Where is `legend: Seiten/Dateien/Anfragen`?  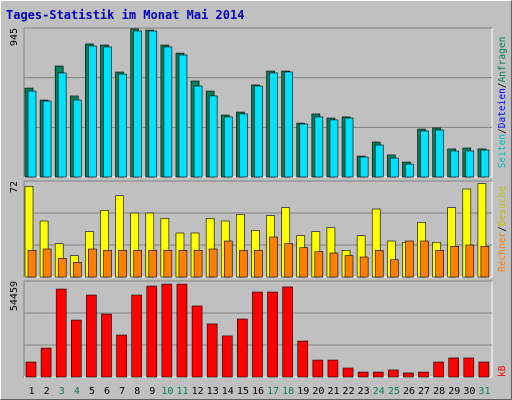 legend: Seiten/Dateien/Anfragen is located at coordinates (502, 103).